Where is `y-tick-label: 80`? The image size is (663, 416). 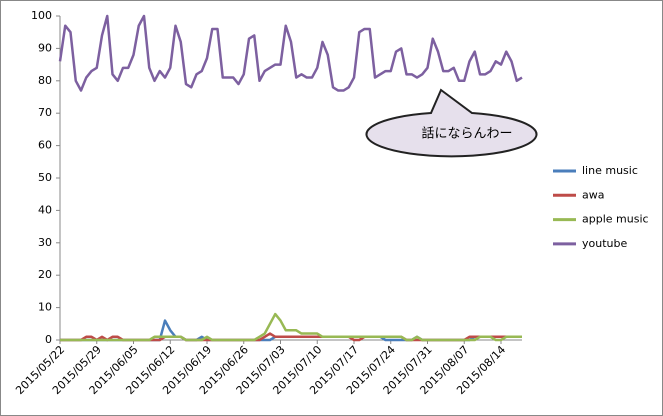 y-tick-label: 80 is located at coordinates (45, 80).